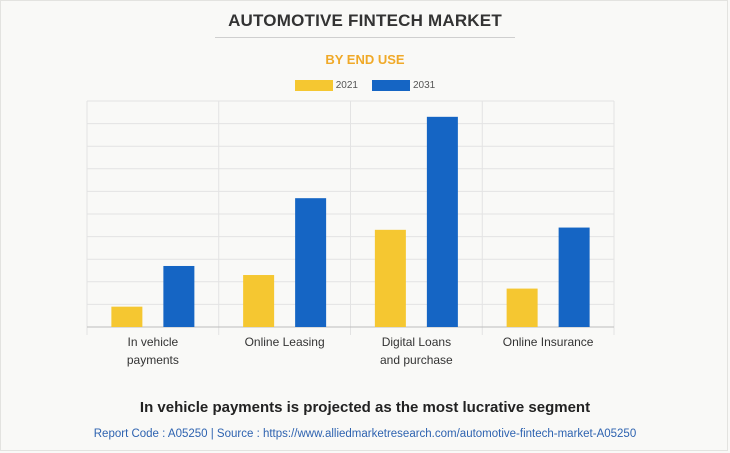  I want to click on legend-label-2021: 2021, so click(346, 85).